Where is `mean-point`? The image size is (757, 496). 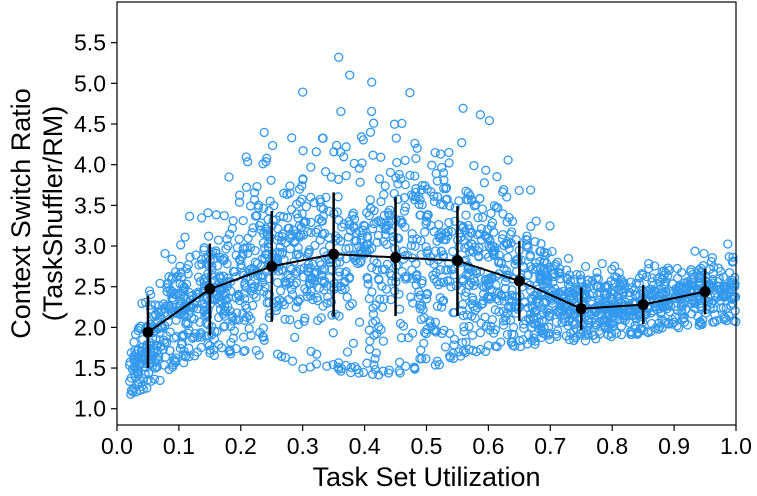
mean-point is located at coordinates (210, 289).